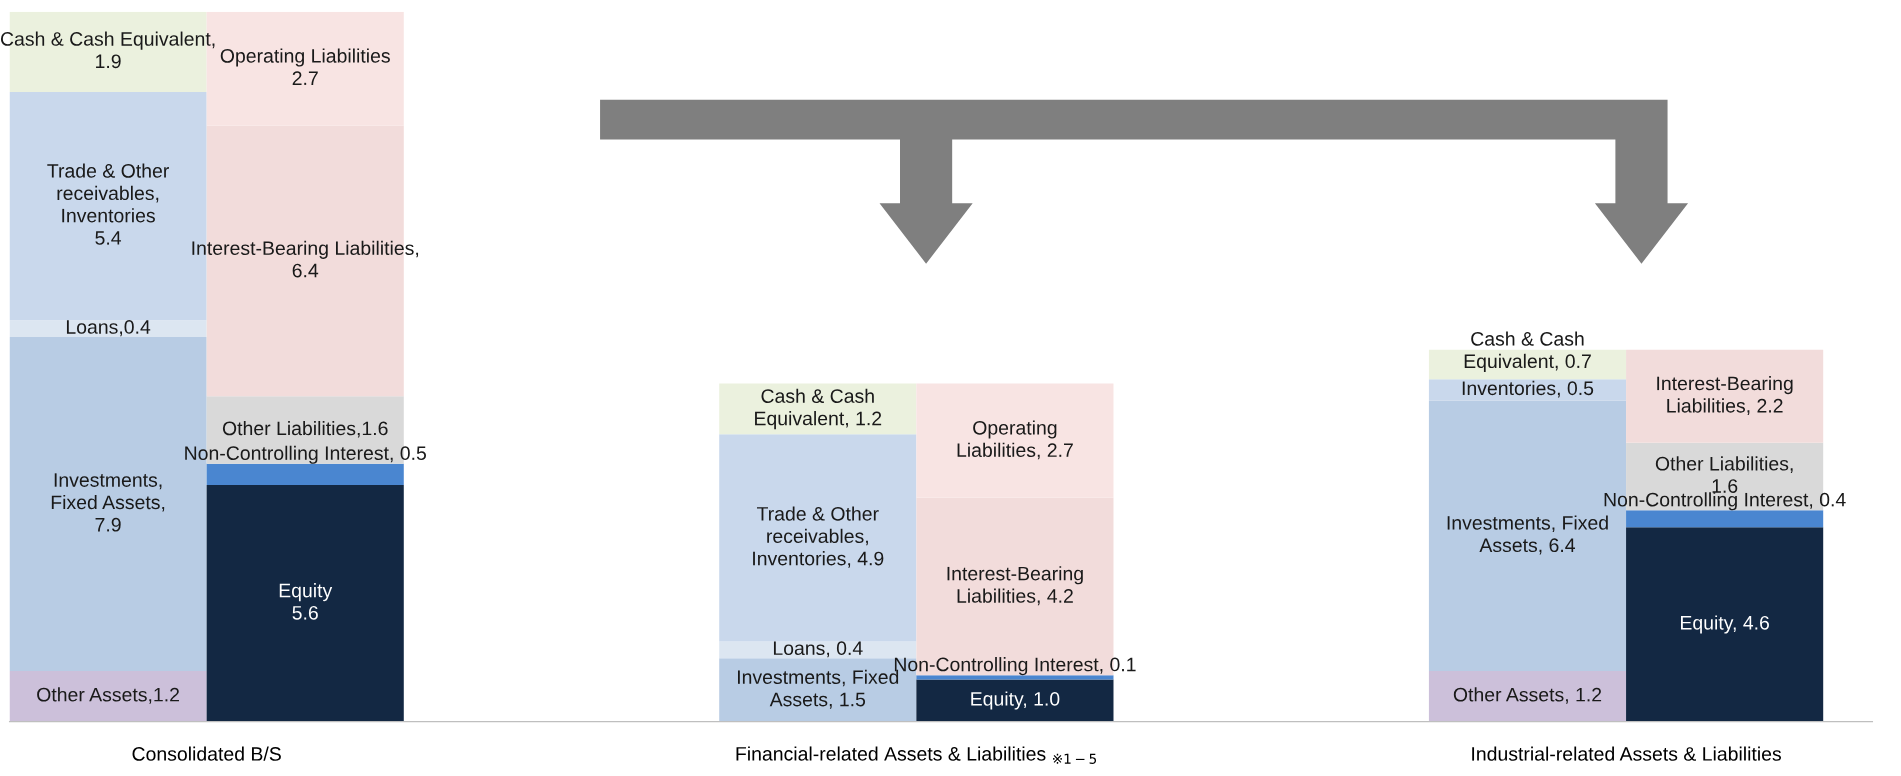 This screenshot has width=1901, height=776. I want to click on data-label: Other Assets, 1.2, so click(1527, 695).